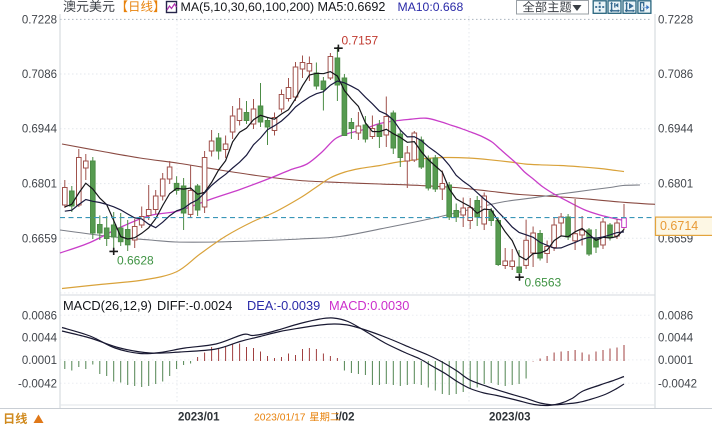 Image resolution: width=712 pixels, height=431 pixels. Describe the element at coordinates (360, 41) in the screenshot. I see `svg-text: 0.7157` at that location.